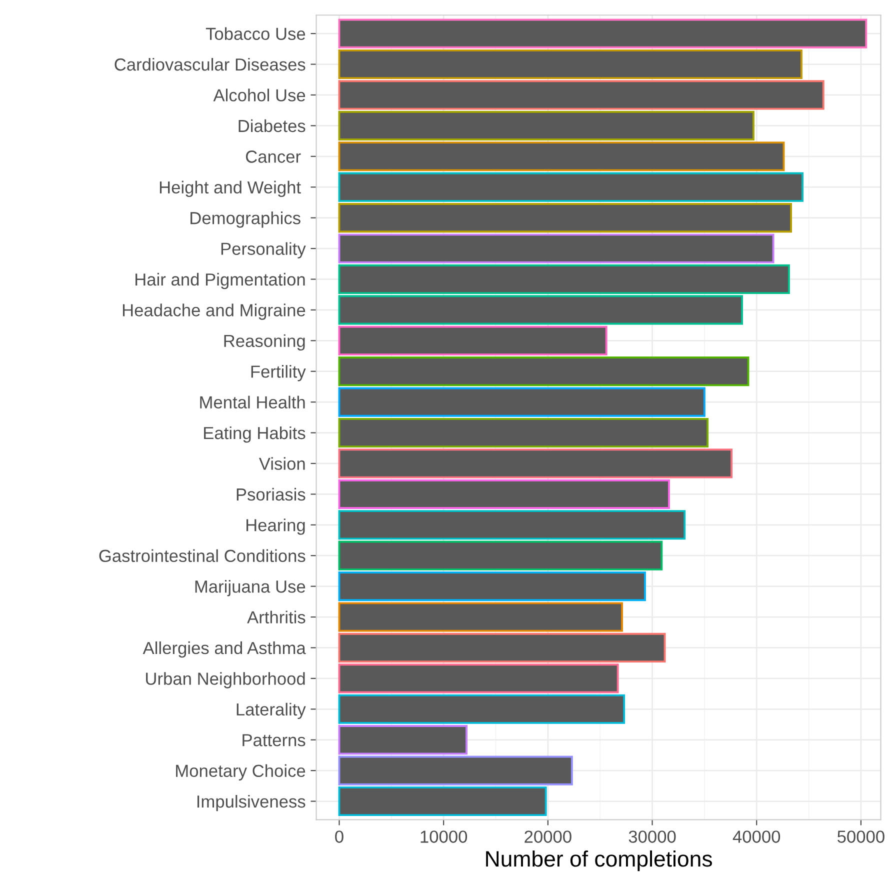 Image resolution: width=896 pixels, height=890 pixels. What do you see at coordinates (548, 836) in the screenshot?
I see `x-tick-label: 20000` at bounding box center [548, 836].